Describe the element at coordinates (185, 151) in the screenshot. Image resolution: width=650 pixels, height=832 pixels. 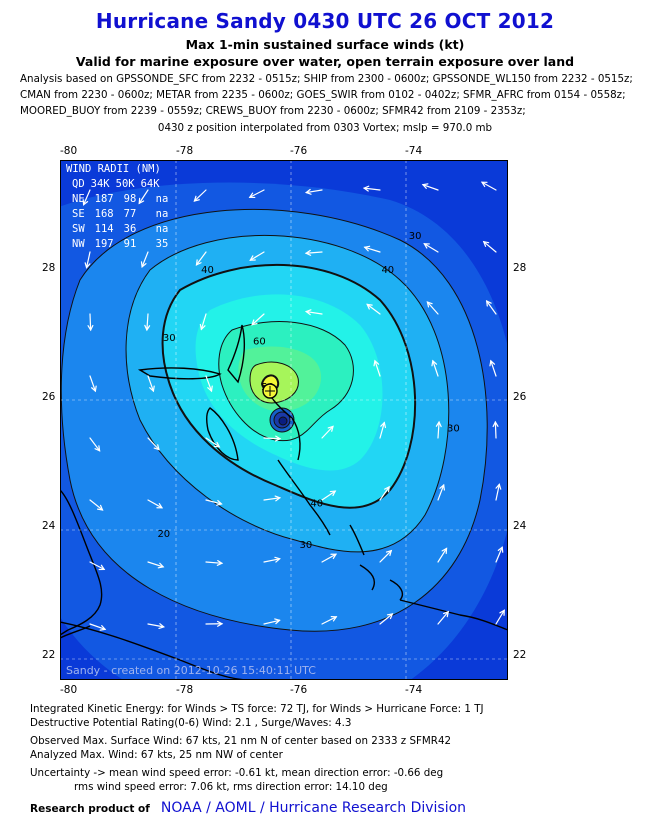
I see `top-lon-tick: -78` at that location.